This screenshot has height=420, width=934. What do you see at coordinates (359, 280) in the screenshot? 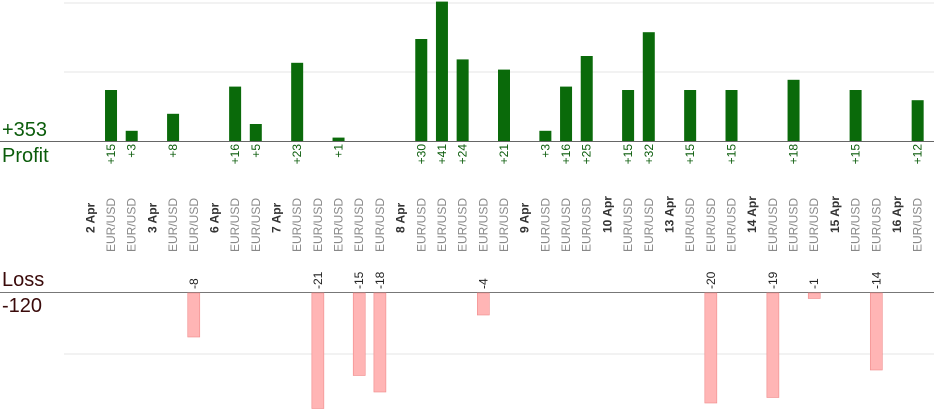
I see `loss-value-label: -15` at bounding box center [359, 280].